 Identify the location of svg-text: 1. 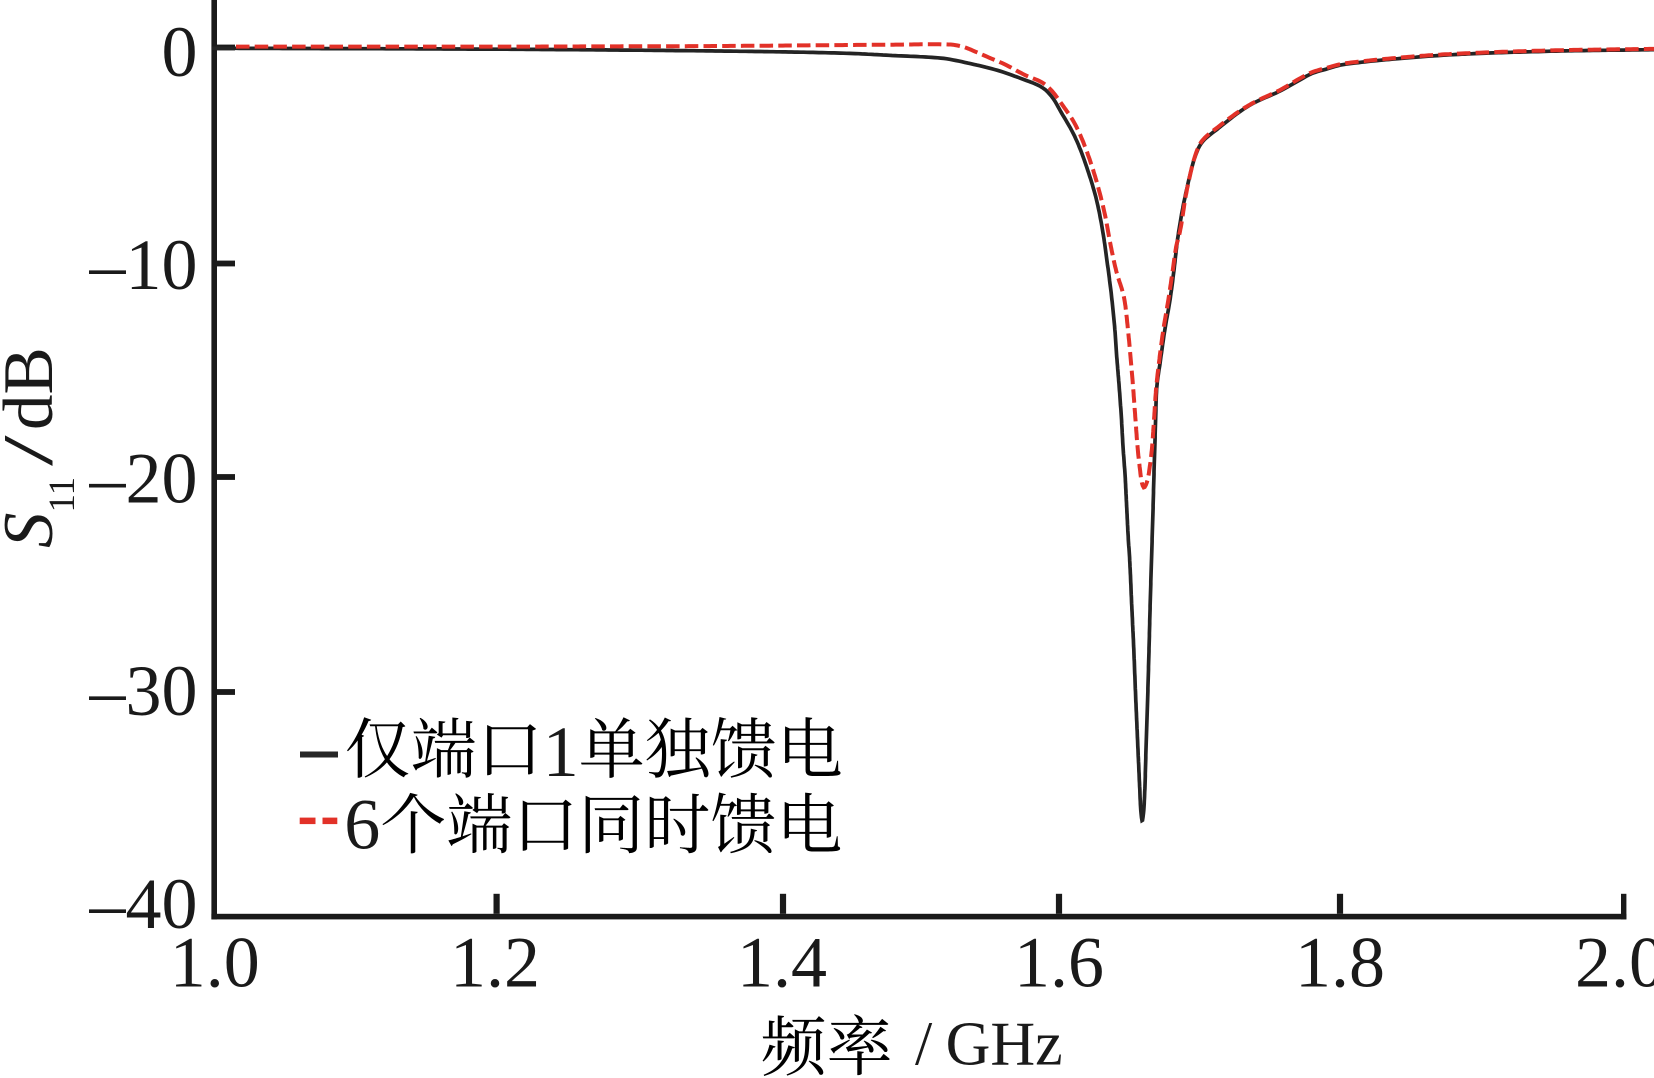
(561, 752).